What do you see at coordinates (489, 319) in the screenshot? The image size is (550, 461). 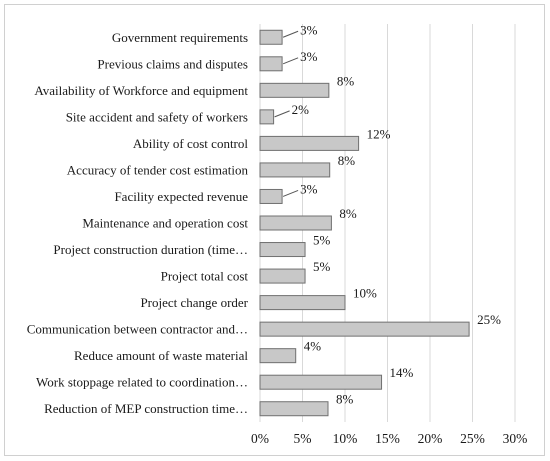 I see `data-label: 25%` at bounding box center [489, 319].